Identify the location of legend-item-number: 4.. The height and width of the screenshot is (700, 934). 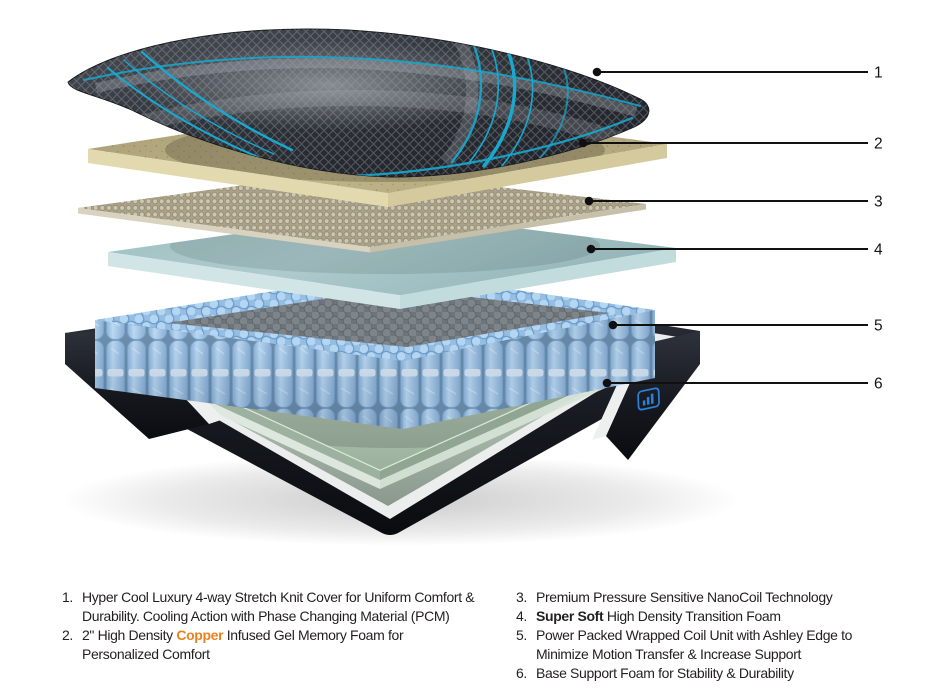
(521, 616).